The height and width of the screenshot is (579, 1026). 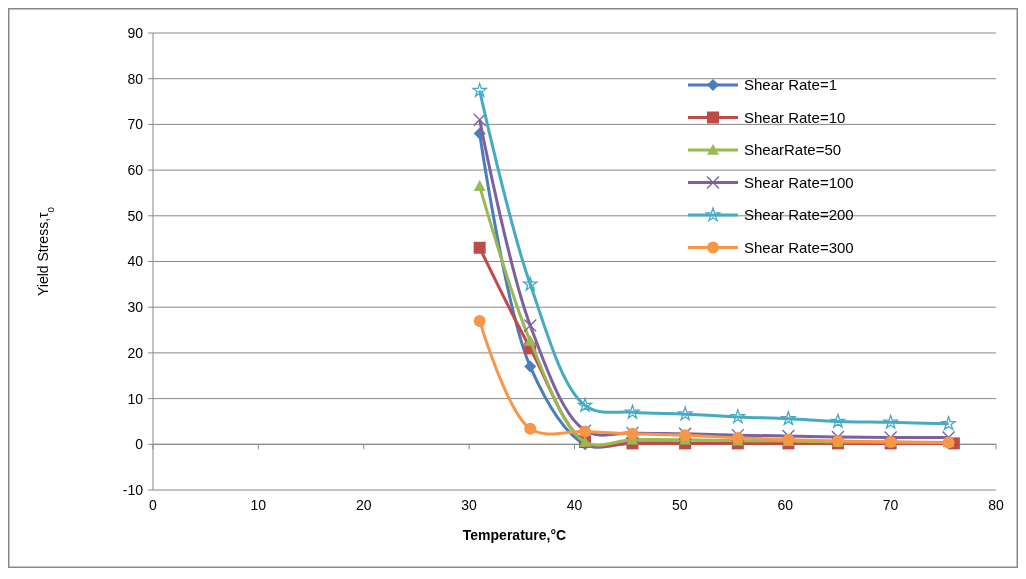 What do you see at coordinates (574, 505) in the screenshot?
I see `x-tick-label: 40` at bounding box center [574, 505].